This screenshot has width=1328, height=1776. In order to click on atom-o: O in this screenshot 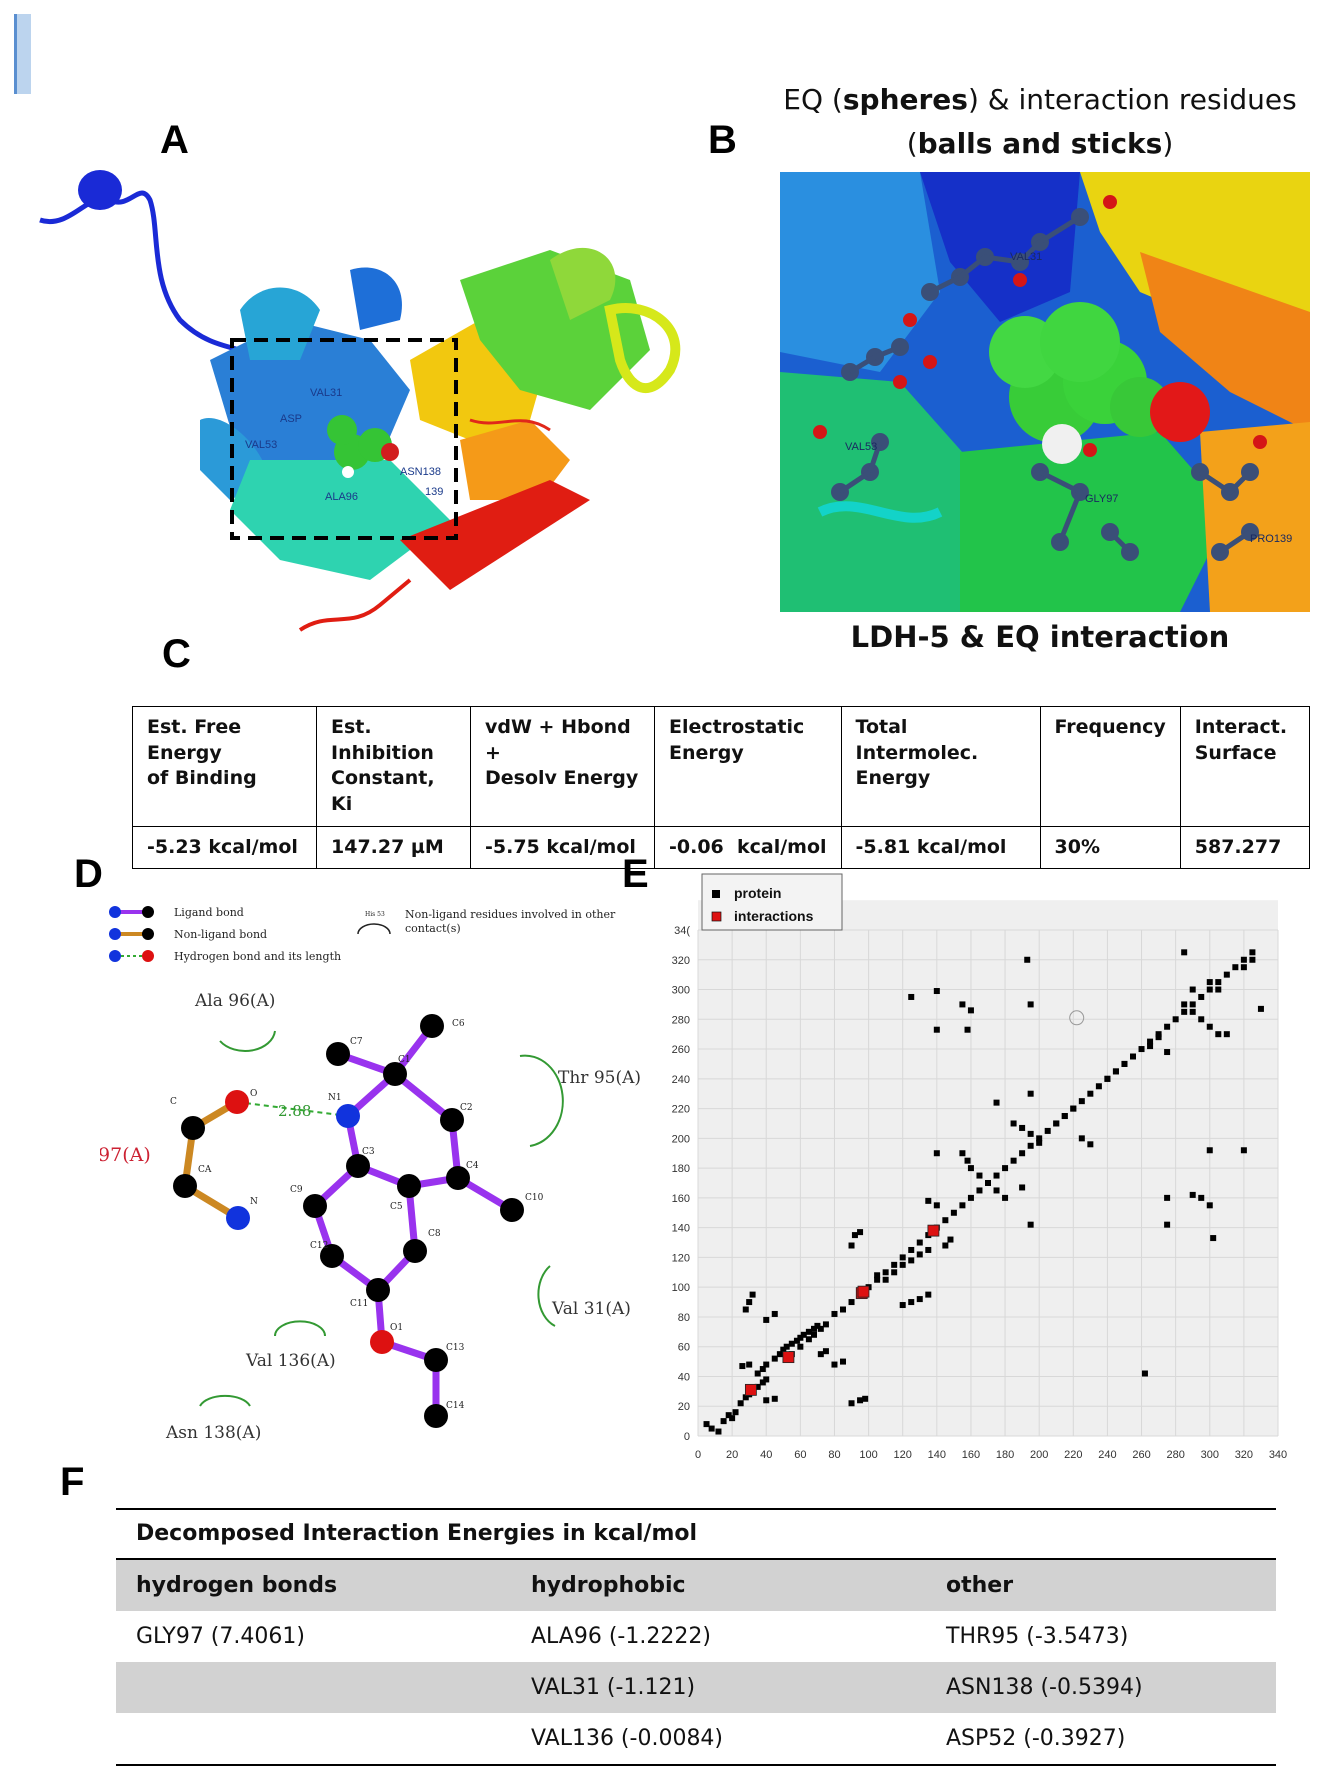, I will do `click(253, 1094)`.